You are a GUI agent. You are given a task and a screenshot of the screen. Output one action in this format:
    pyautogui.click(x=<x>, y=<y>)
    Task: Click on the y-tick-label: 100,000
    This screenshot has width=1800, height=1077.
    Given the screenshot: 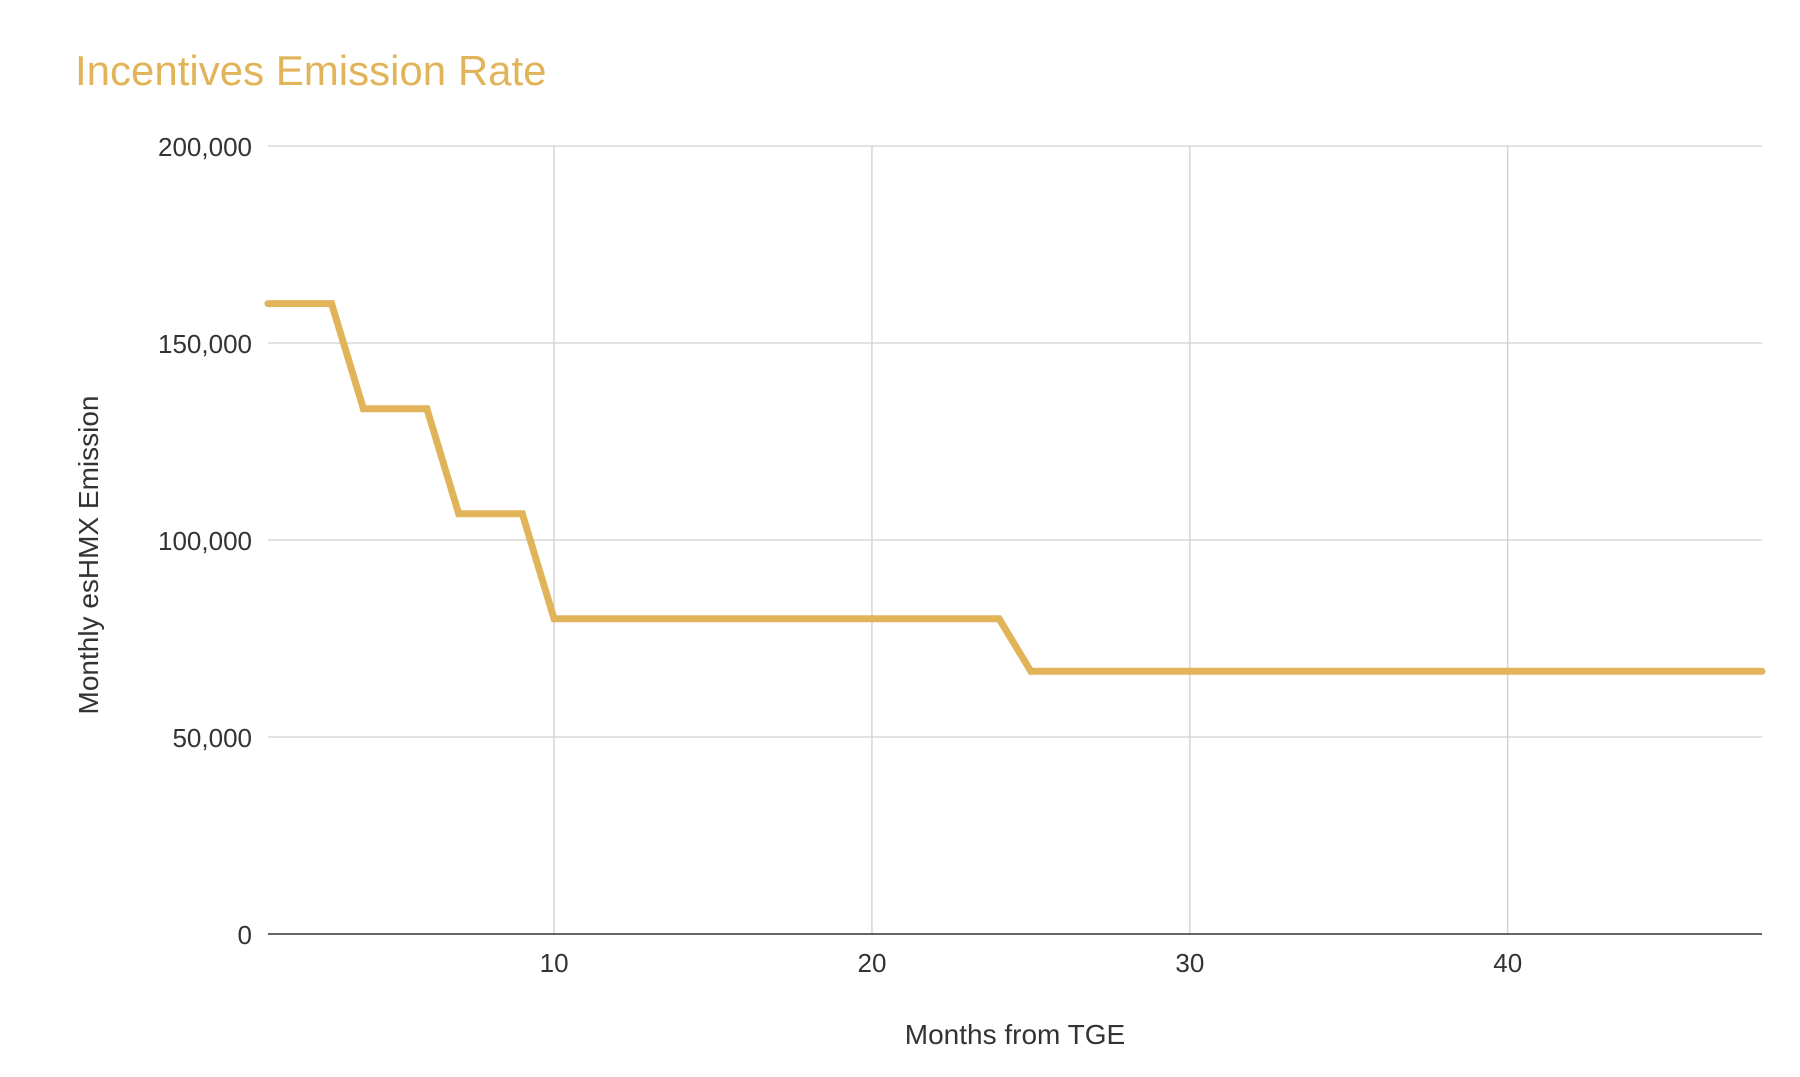 What is the action you would take?
    pyautogui.click(x=205, y=541)
    